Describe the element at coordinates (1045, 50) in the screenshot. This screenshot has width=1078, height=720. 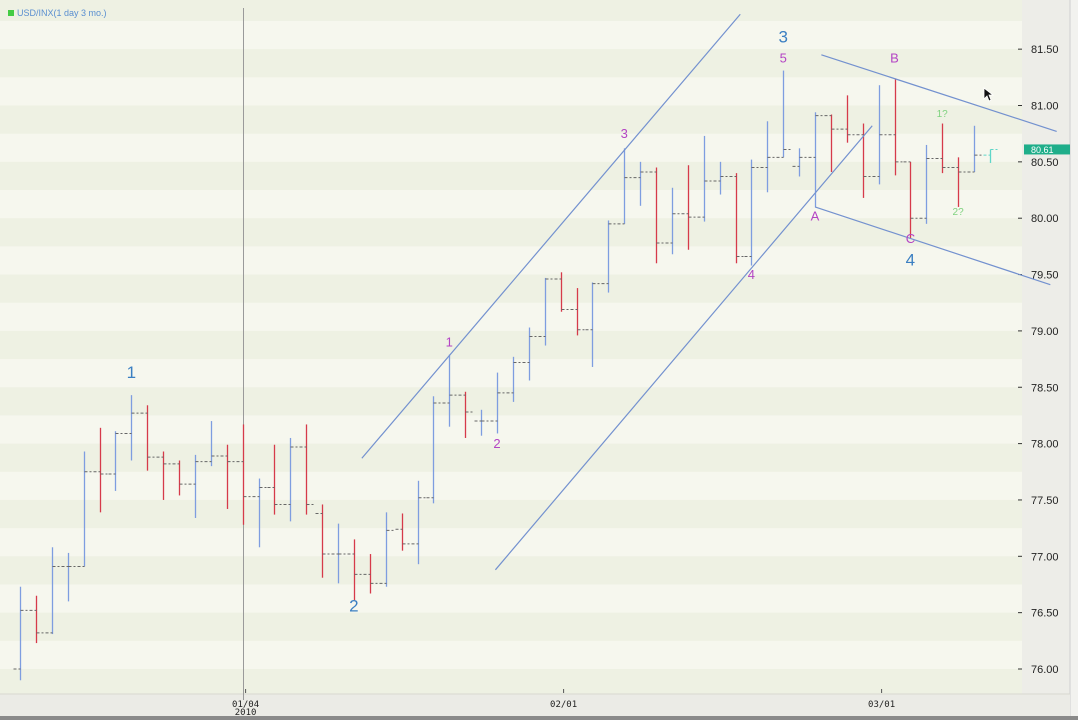
I see `price-tick-label: 81.50` at that location.